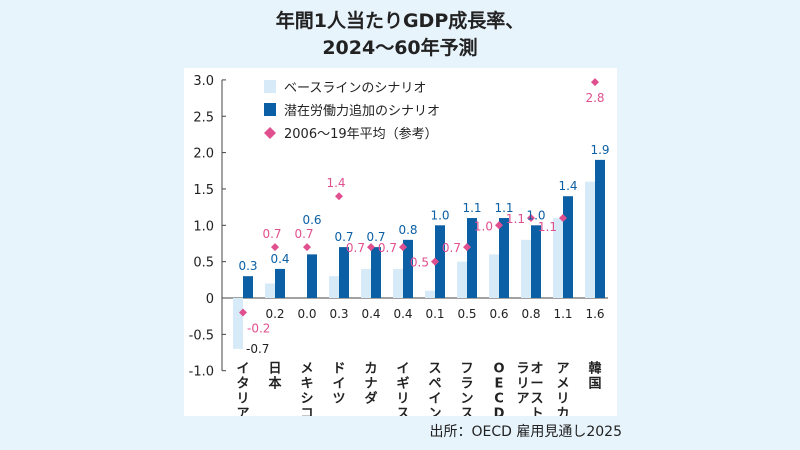  Describe the element at coordinates (594, 369) in the screenshot. I see `category-label-char: 韓` at that location.